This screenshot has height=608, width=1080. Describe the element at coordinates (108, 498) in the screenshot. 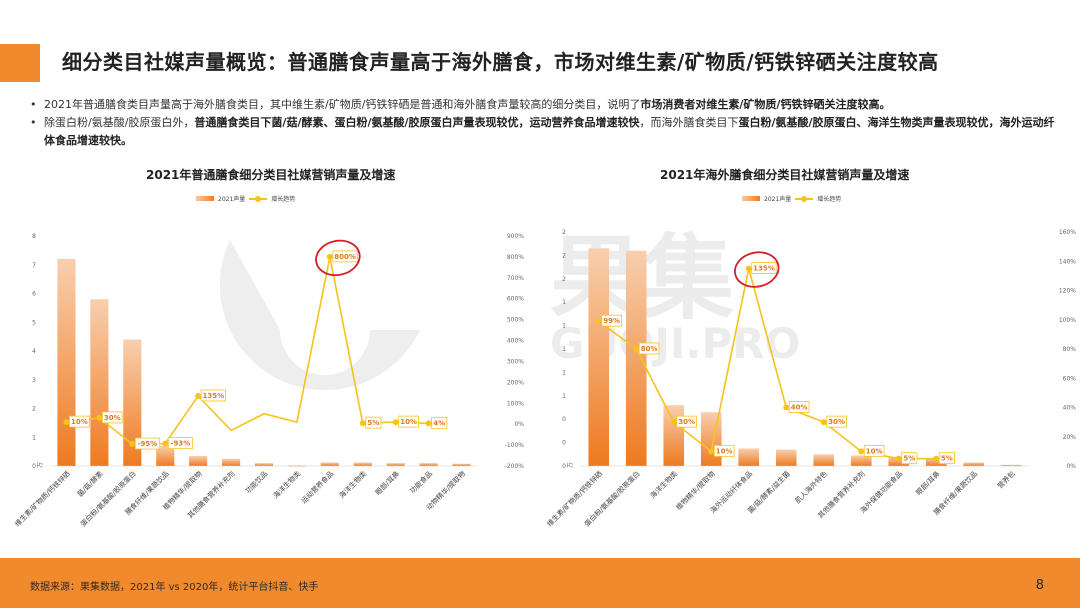

I see `x-tick-label: 蛋白粉/氨基酸/胶原蛋白` at that location.